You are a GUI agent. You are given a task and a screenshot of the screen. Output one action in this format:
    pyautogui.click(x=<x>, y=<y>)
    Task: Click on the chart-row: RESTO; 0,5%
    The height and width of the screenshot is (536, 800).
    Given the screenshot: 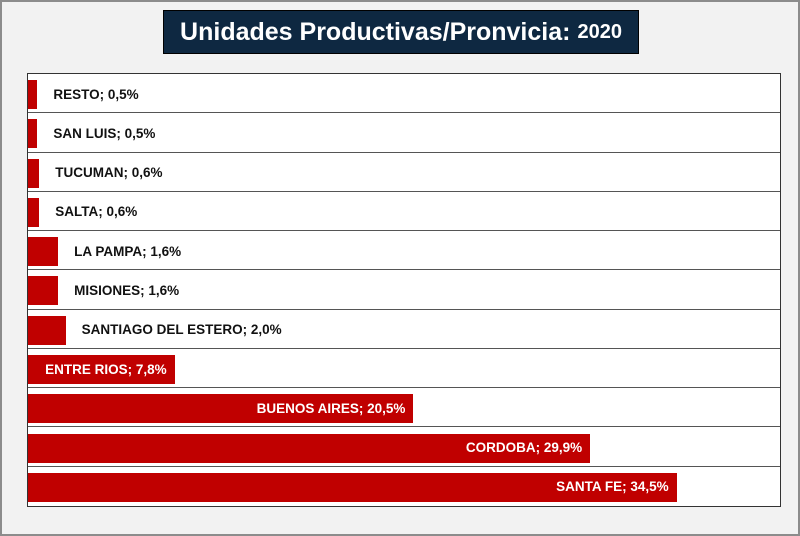 What is the action you would take?
    pyautogui.click(x=404, y=94)
    